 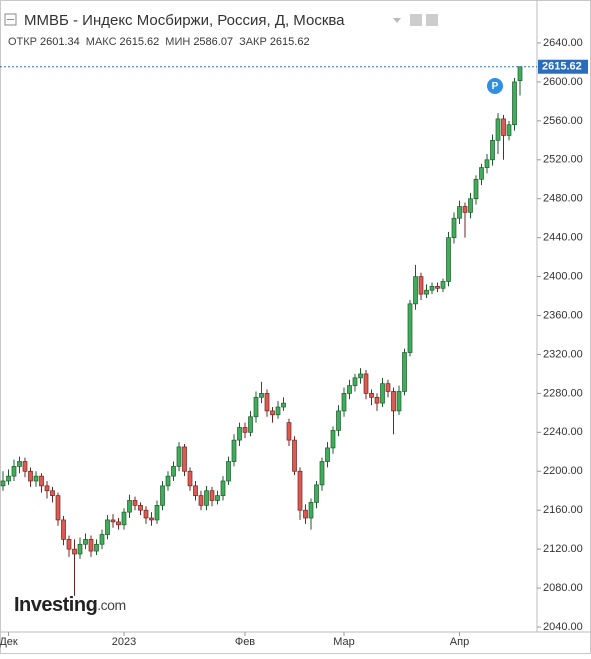 I want to click on last-price-tag, so click(x=563, y=66).